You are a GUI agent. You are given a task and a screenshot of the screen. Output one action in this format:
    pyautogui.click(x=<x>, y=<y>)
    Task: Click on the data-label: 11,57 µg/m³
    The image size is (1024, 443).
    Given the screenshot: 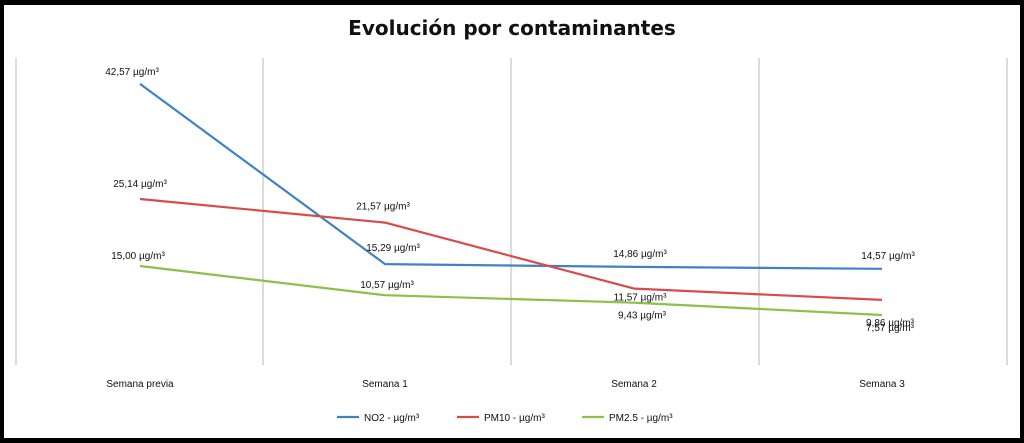 What is the action you would take?
    pyautogui.click(x=640, y=298)
    